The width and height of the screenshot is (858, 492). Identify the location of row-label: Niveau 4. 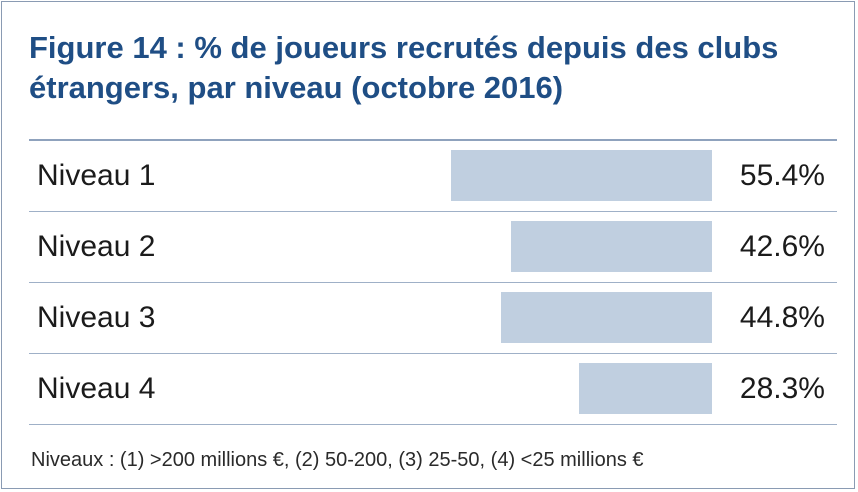
(96, 388).